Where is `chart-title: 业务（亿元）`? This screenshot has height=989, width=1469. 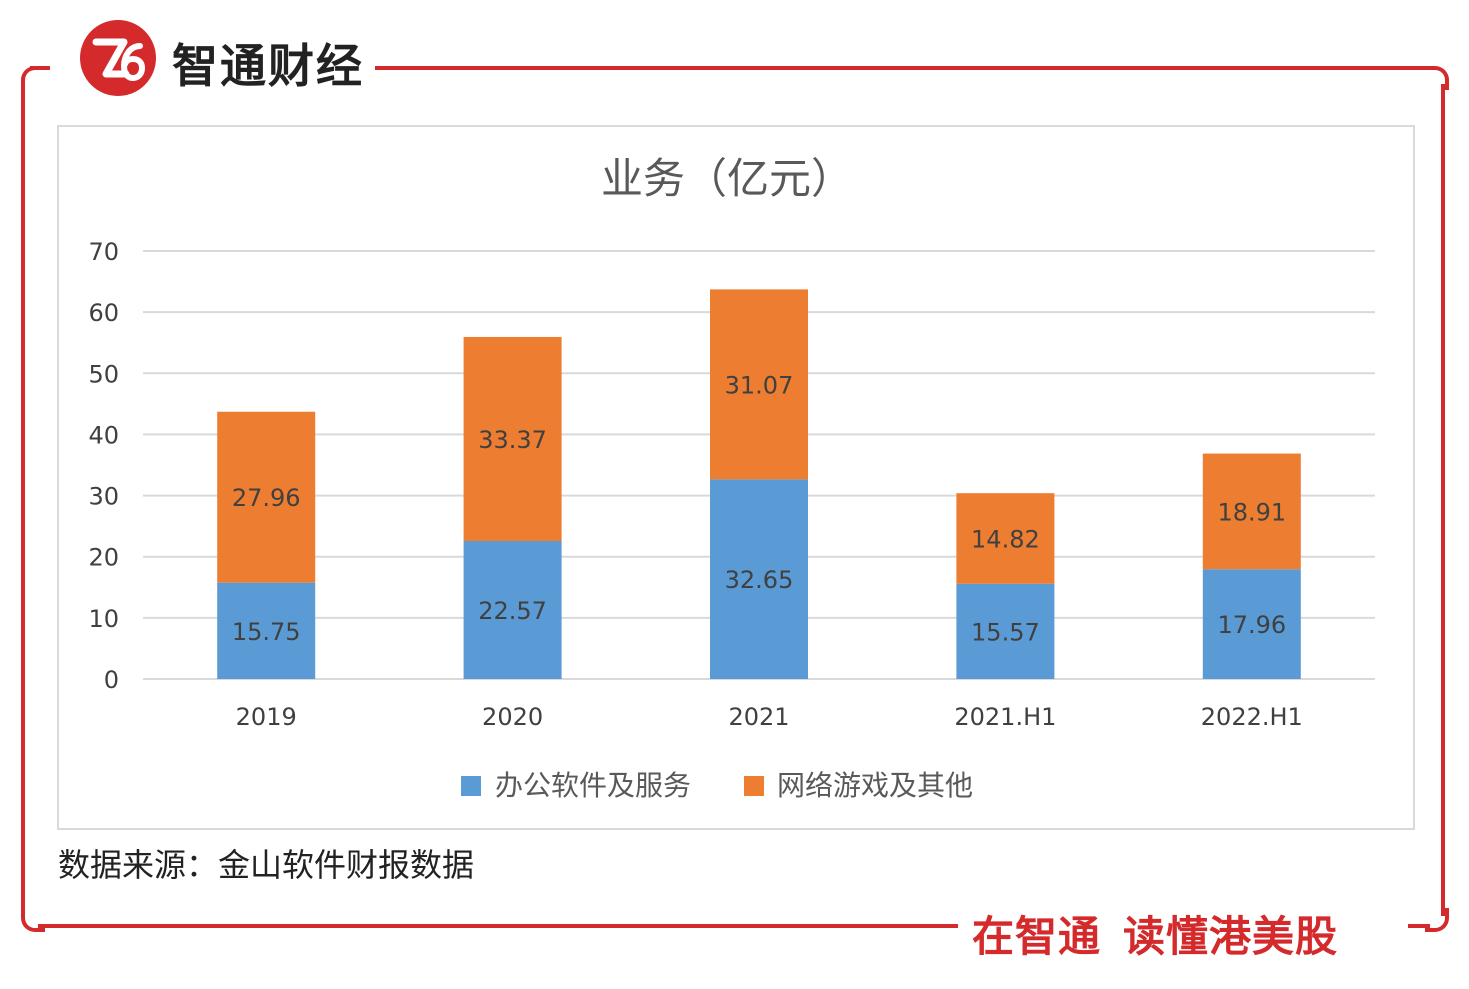 chart-title: 业务（亿元） is located at coordinates (727, 178).